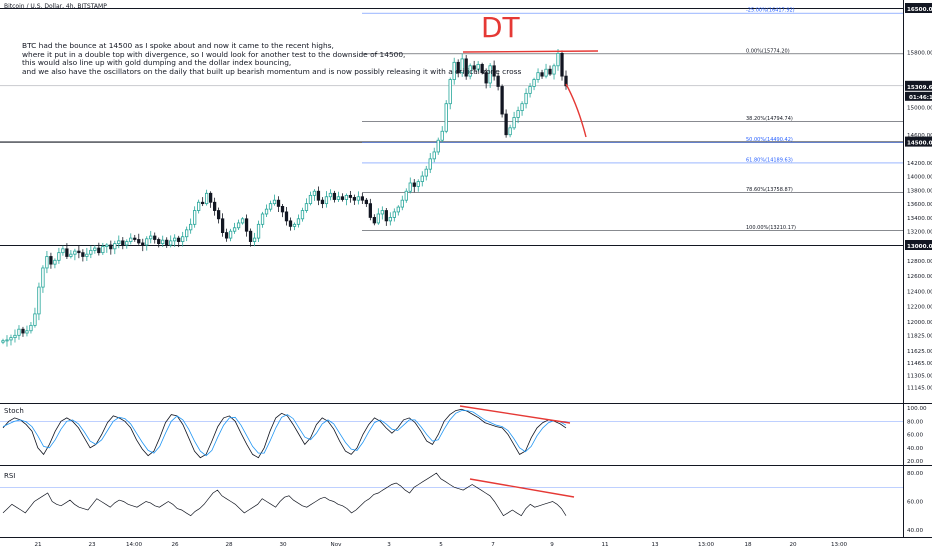  Describe the element at coordinates (283, 545) in the screenshot. I see `time-axis-tick-label: 30` at that location.